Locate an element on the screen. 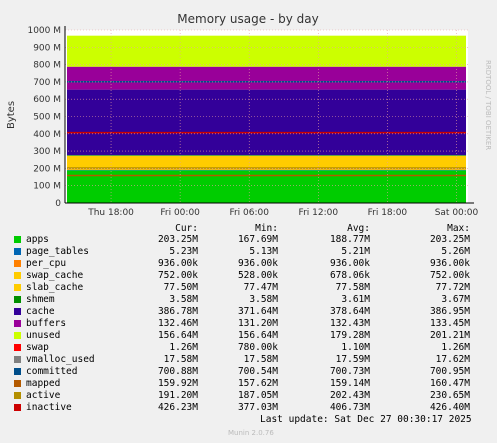 This screenshot has height=443, width=497. legend-value-min: 528.00k is located at coordinates (257, 275).